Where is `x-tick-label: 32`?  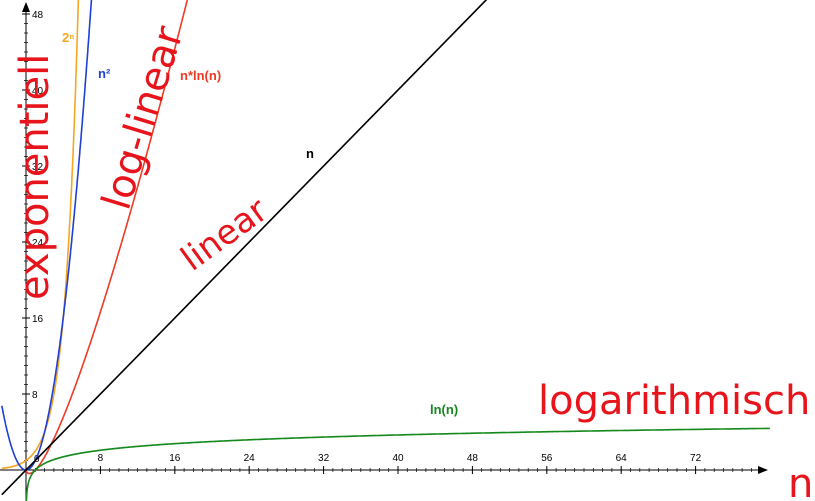 x-tick-label: 32 is located at coordinates (324, 458).